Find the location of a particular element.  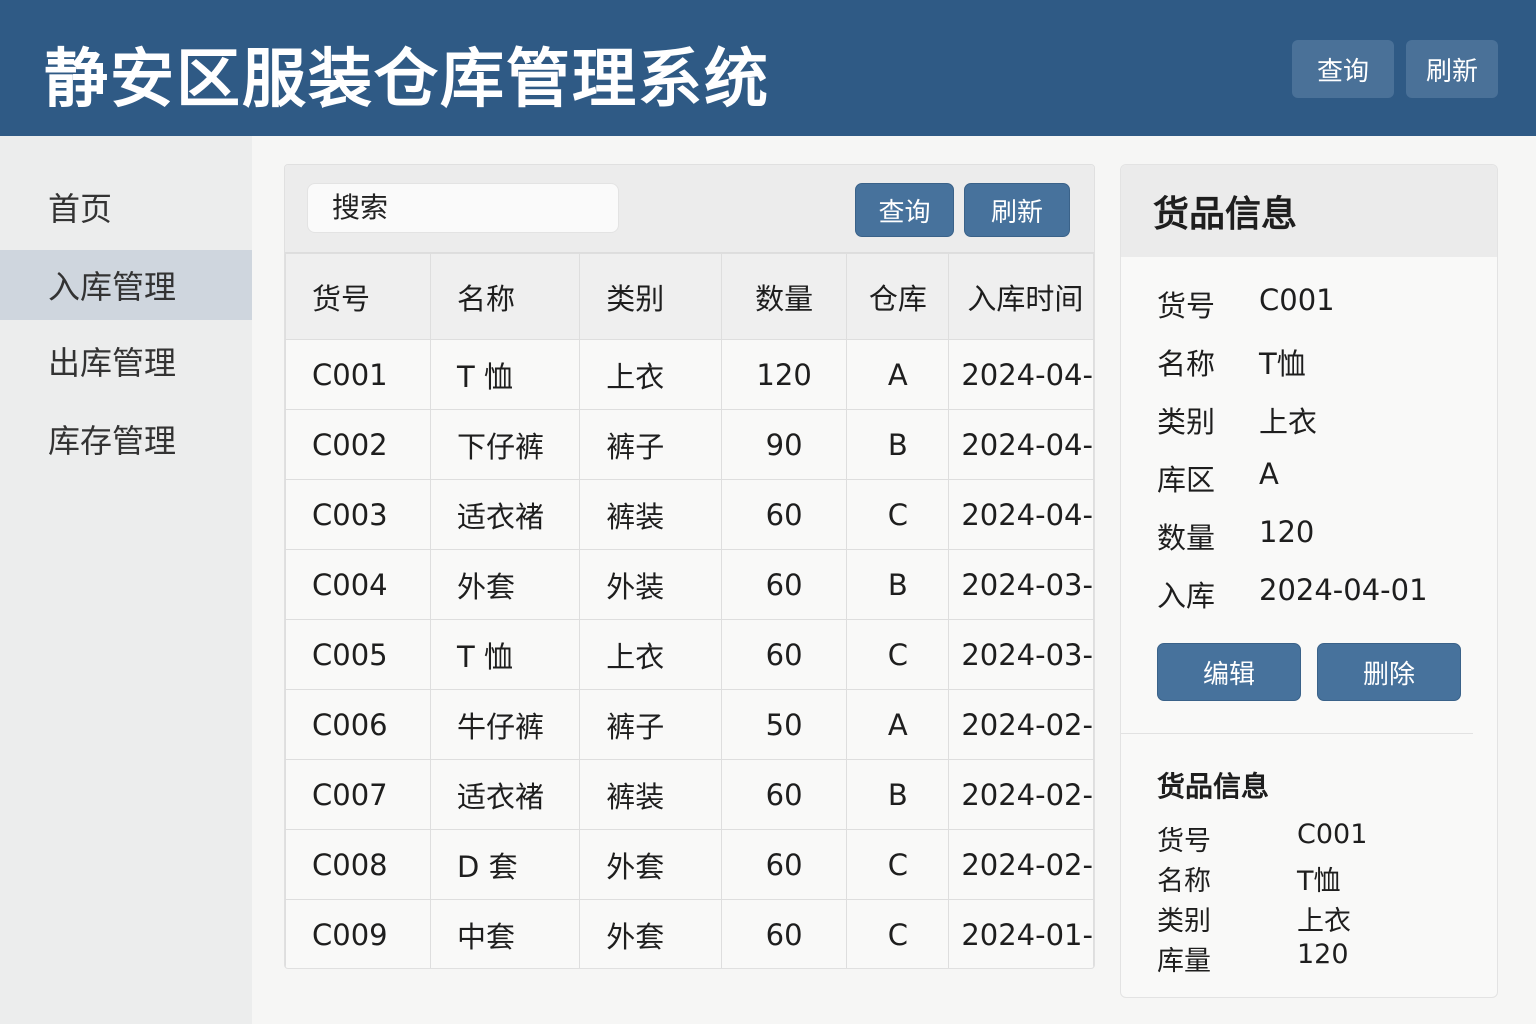

table-cell: C008 is located at coordinates (358, 864).